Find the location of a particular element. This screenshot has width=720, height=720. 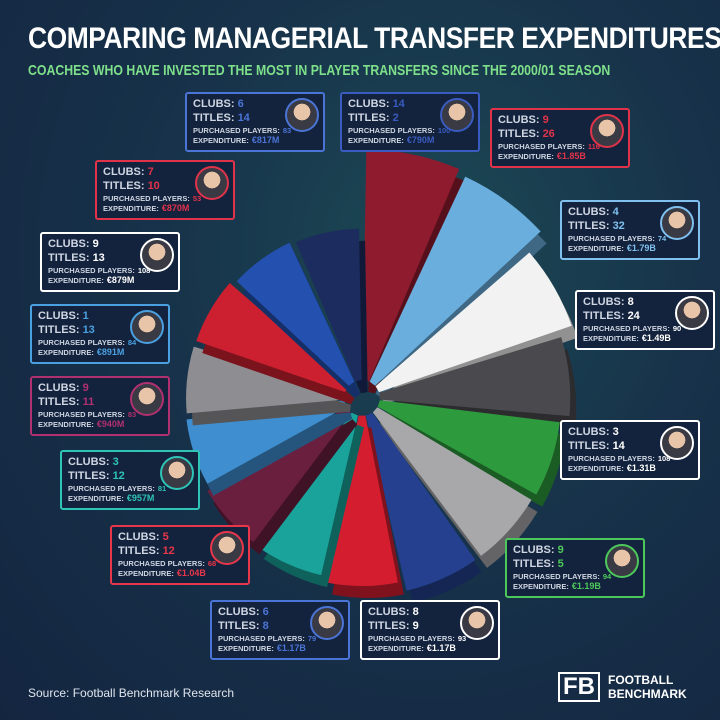

expenditure-row: EXPENDITURE: €891M is located at coordinates (100, 352).